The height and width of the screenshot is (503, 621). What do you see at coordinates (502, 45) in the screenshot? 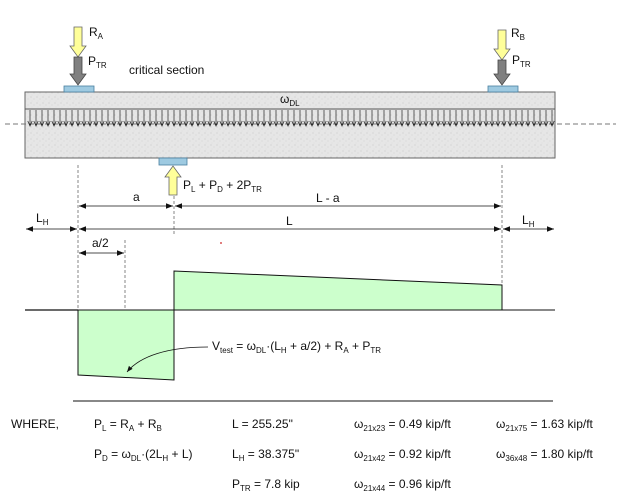
I see `rb-arrow-icon` at bounding box center [502, 45].